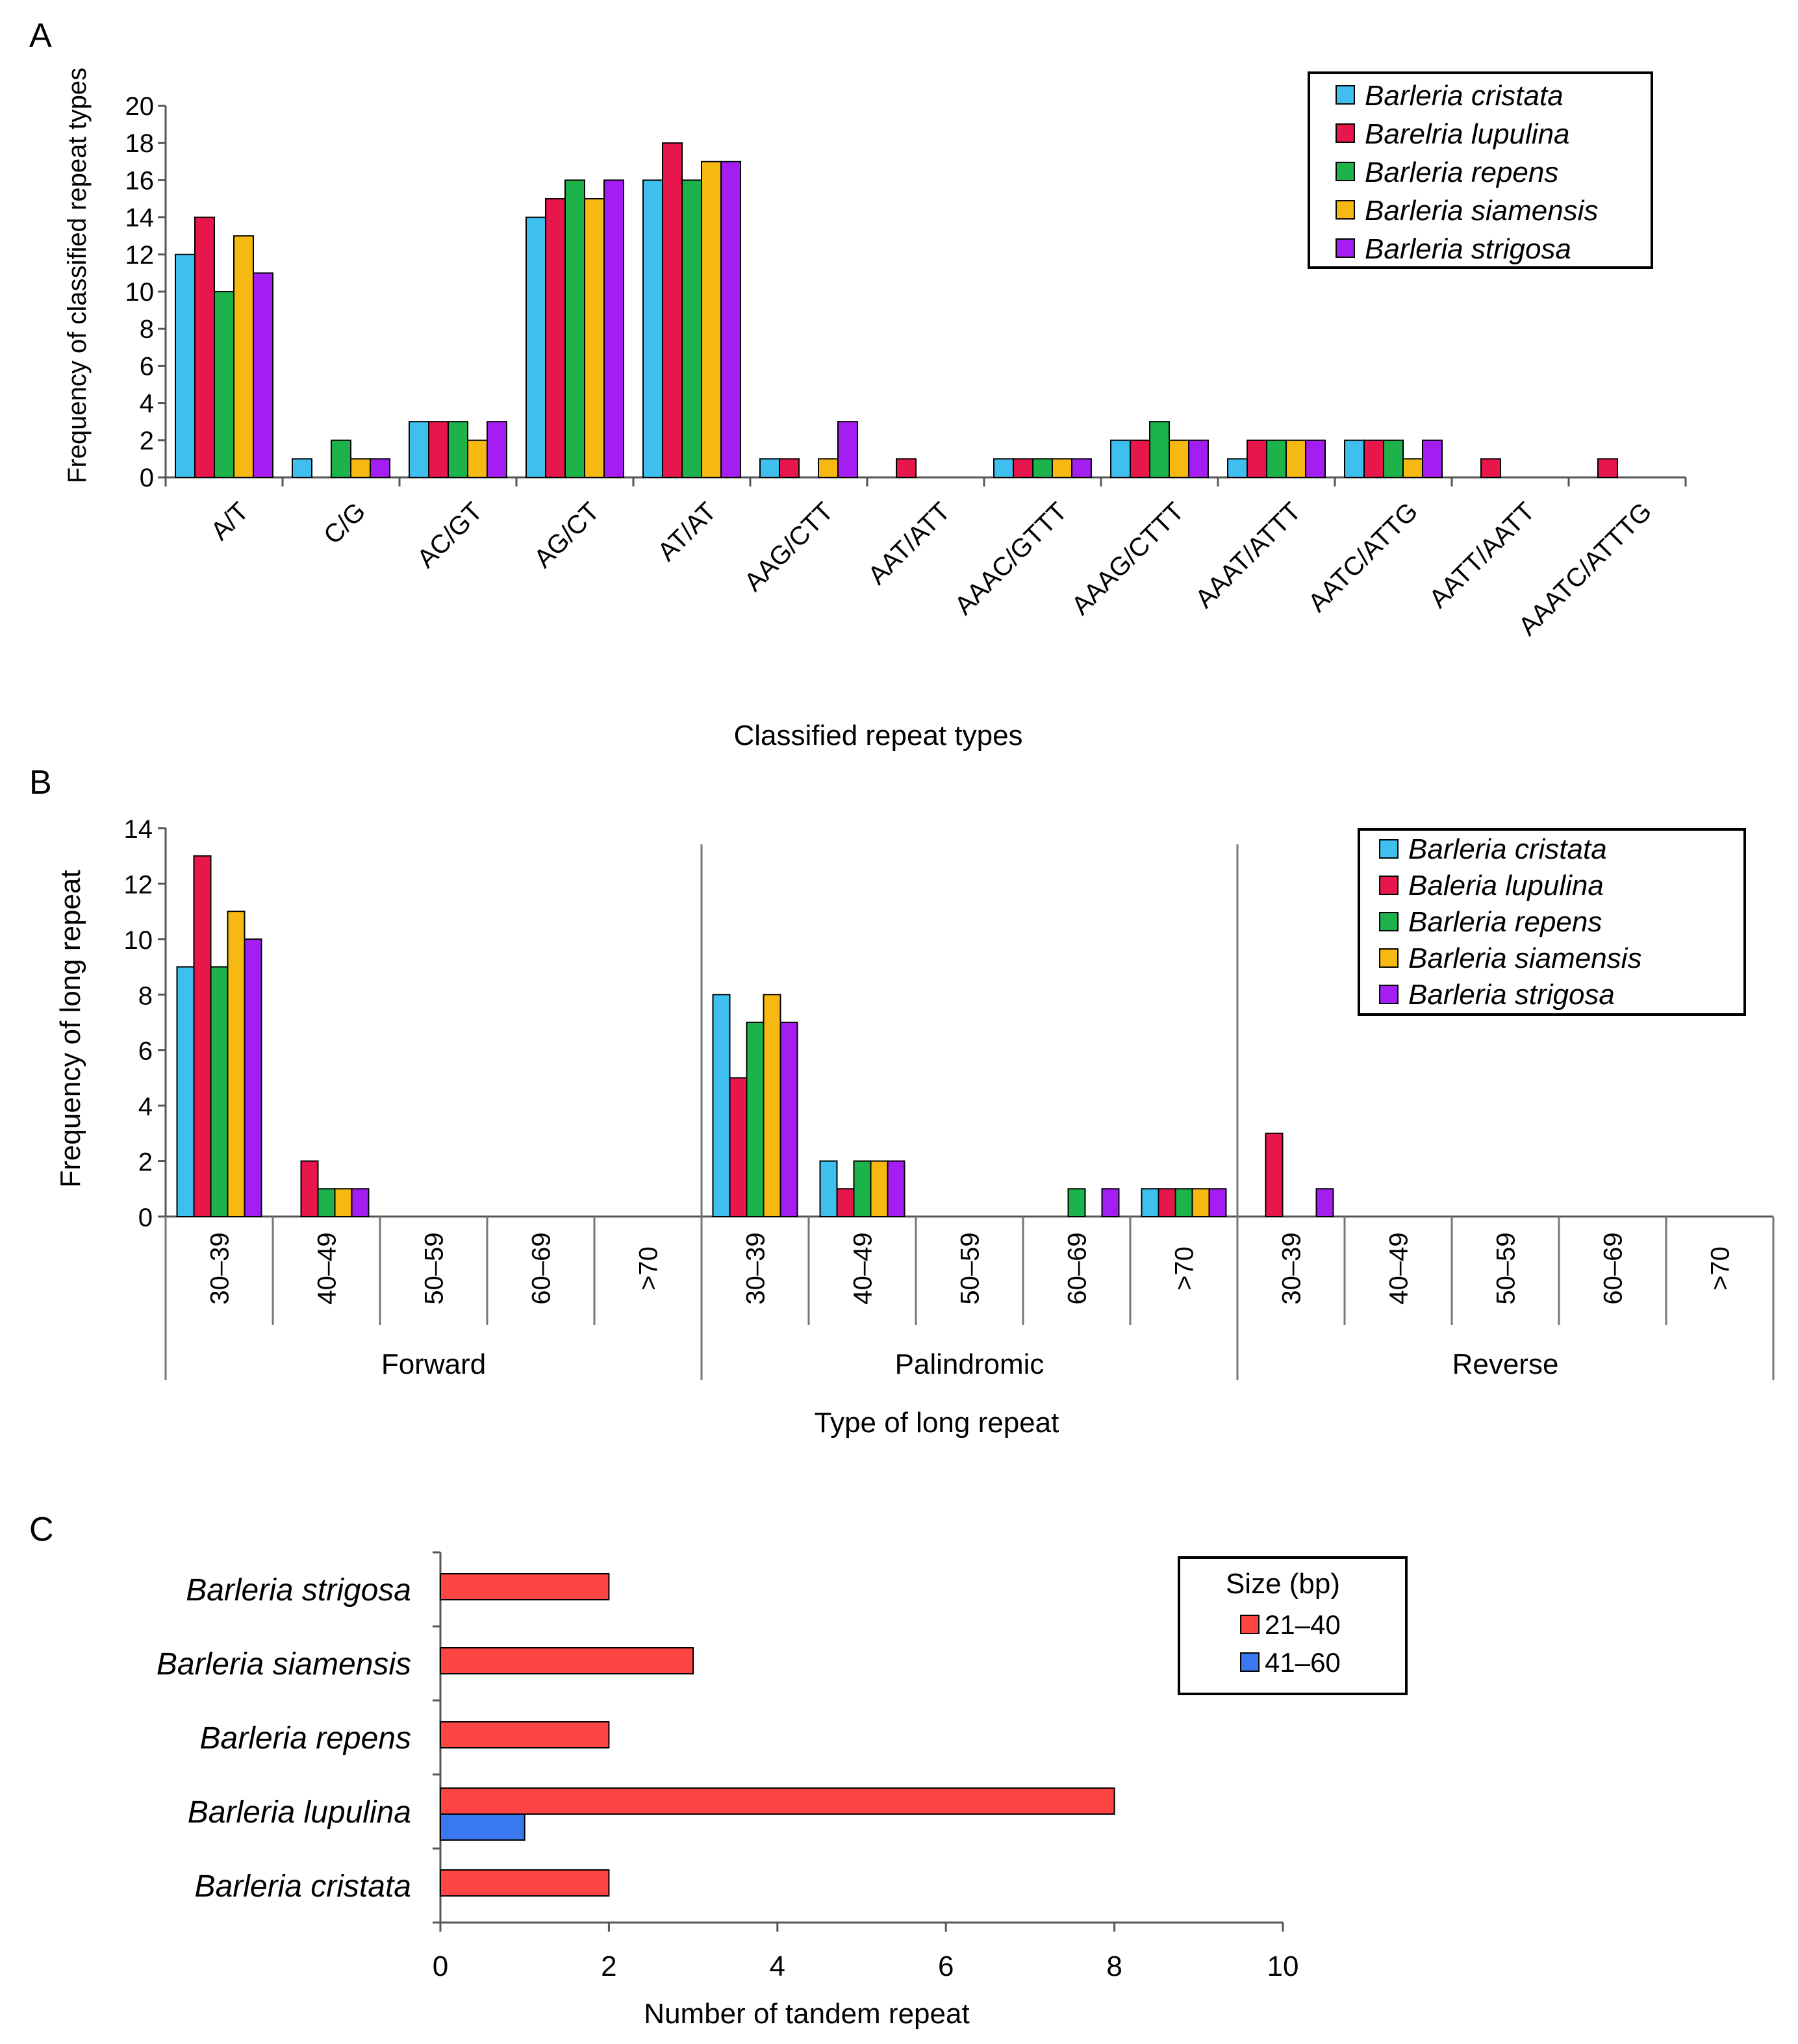 The height and width of the screenshot is (2044, 1798). Describe the element at coordinates (147, 404) in the screenshot. I see `a-y-tick-label: 4` at that location.